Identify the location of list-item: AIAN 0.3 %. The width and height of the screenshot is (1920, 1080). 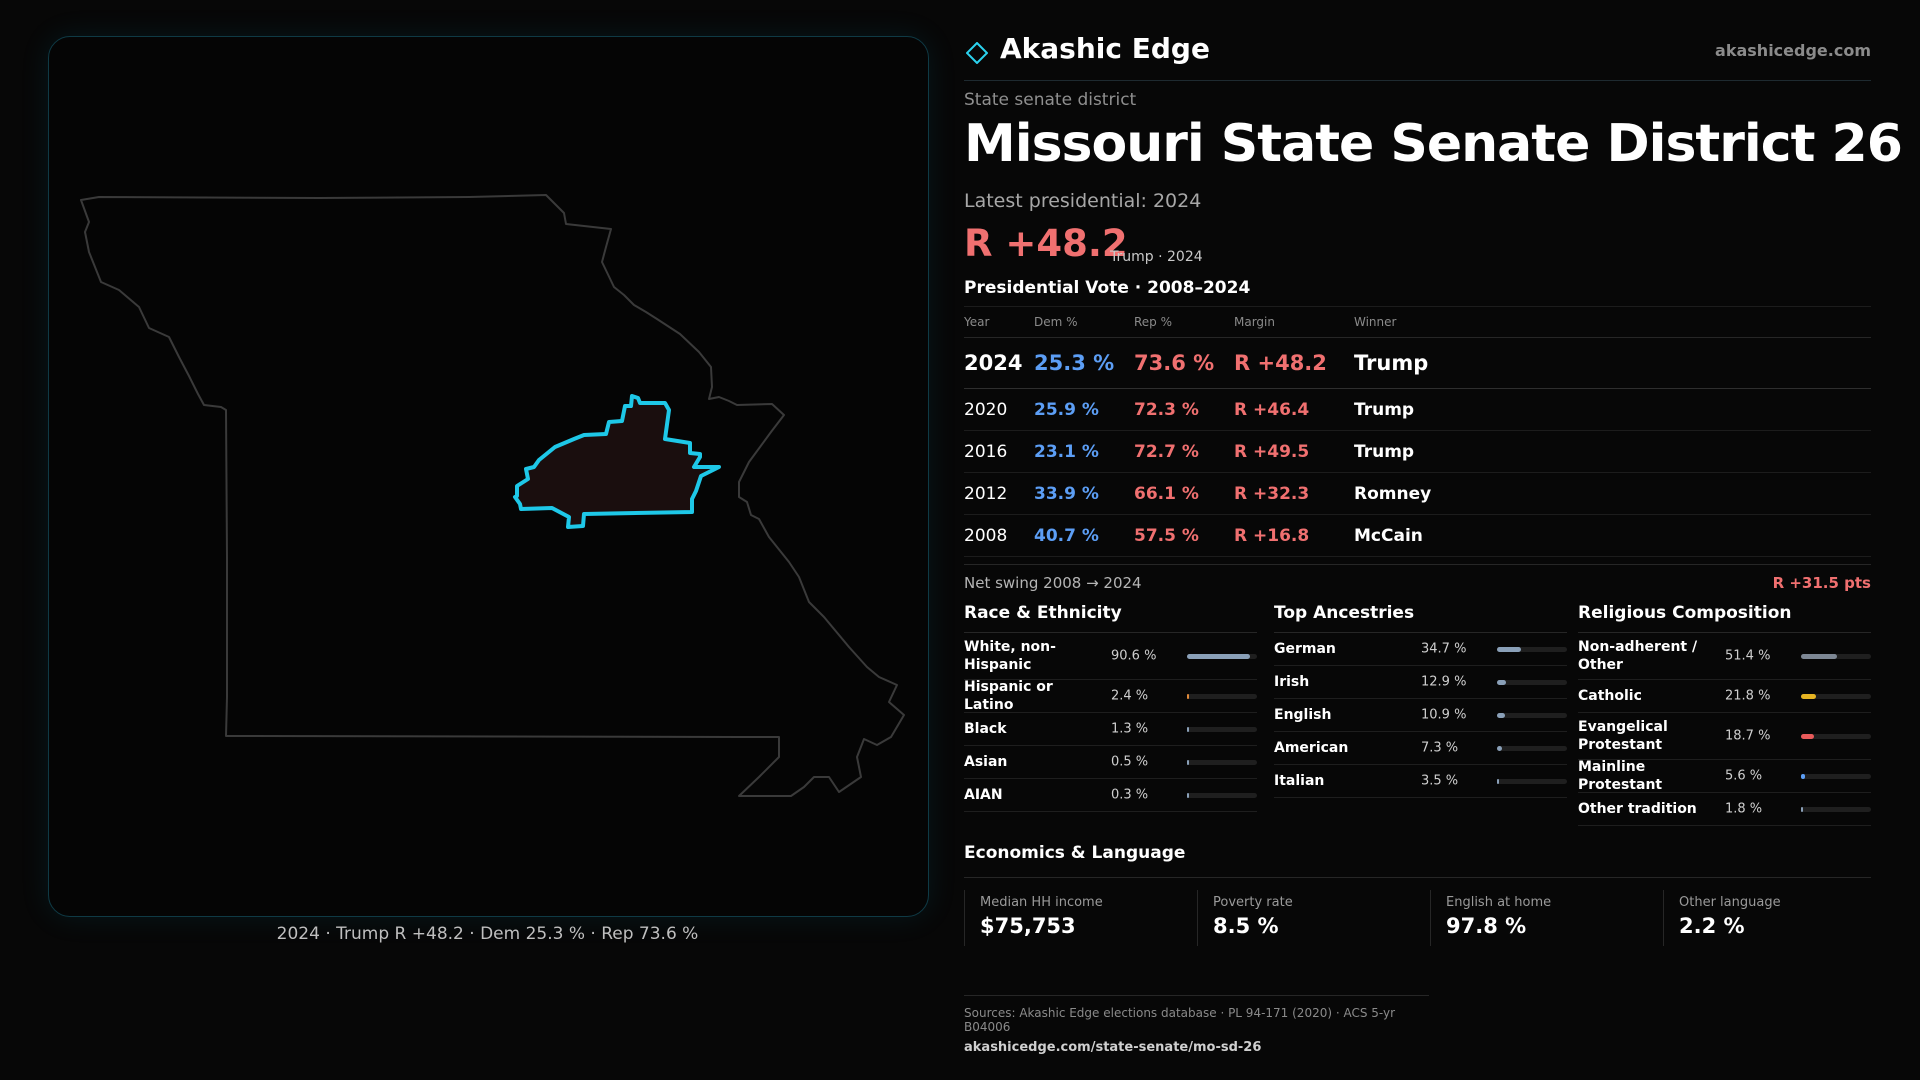
(1110, 795).